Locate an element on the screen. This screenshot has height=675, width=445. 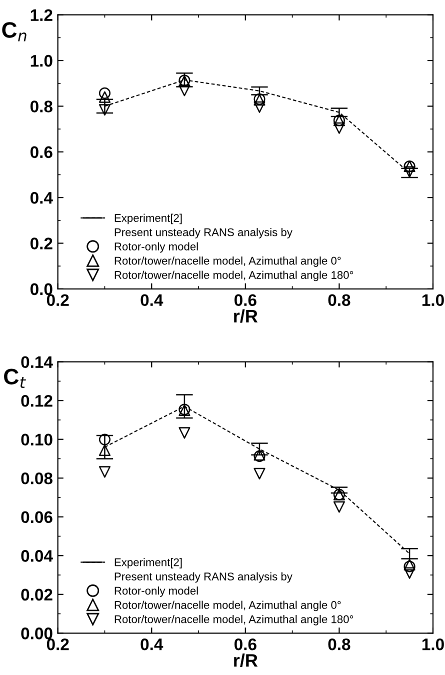
y-tick-label: 0.02 is located at coordinates (36, 594).